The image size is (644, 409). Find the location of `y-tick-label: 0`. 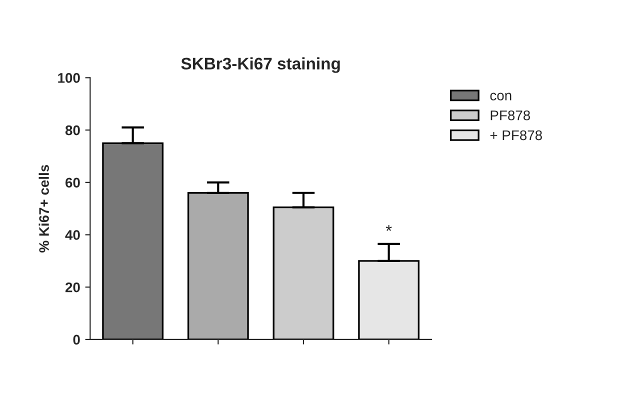

y-tick-label: 0 is located at coordinates (76, 339).